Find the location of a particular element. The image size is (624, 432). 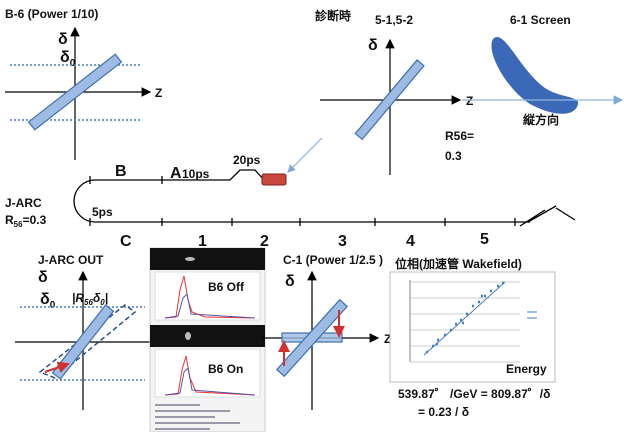

screen-panel: 6-1 Screen 縦方向 R56= 0.3 is located at coordinates (534, 88).